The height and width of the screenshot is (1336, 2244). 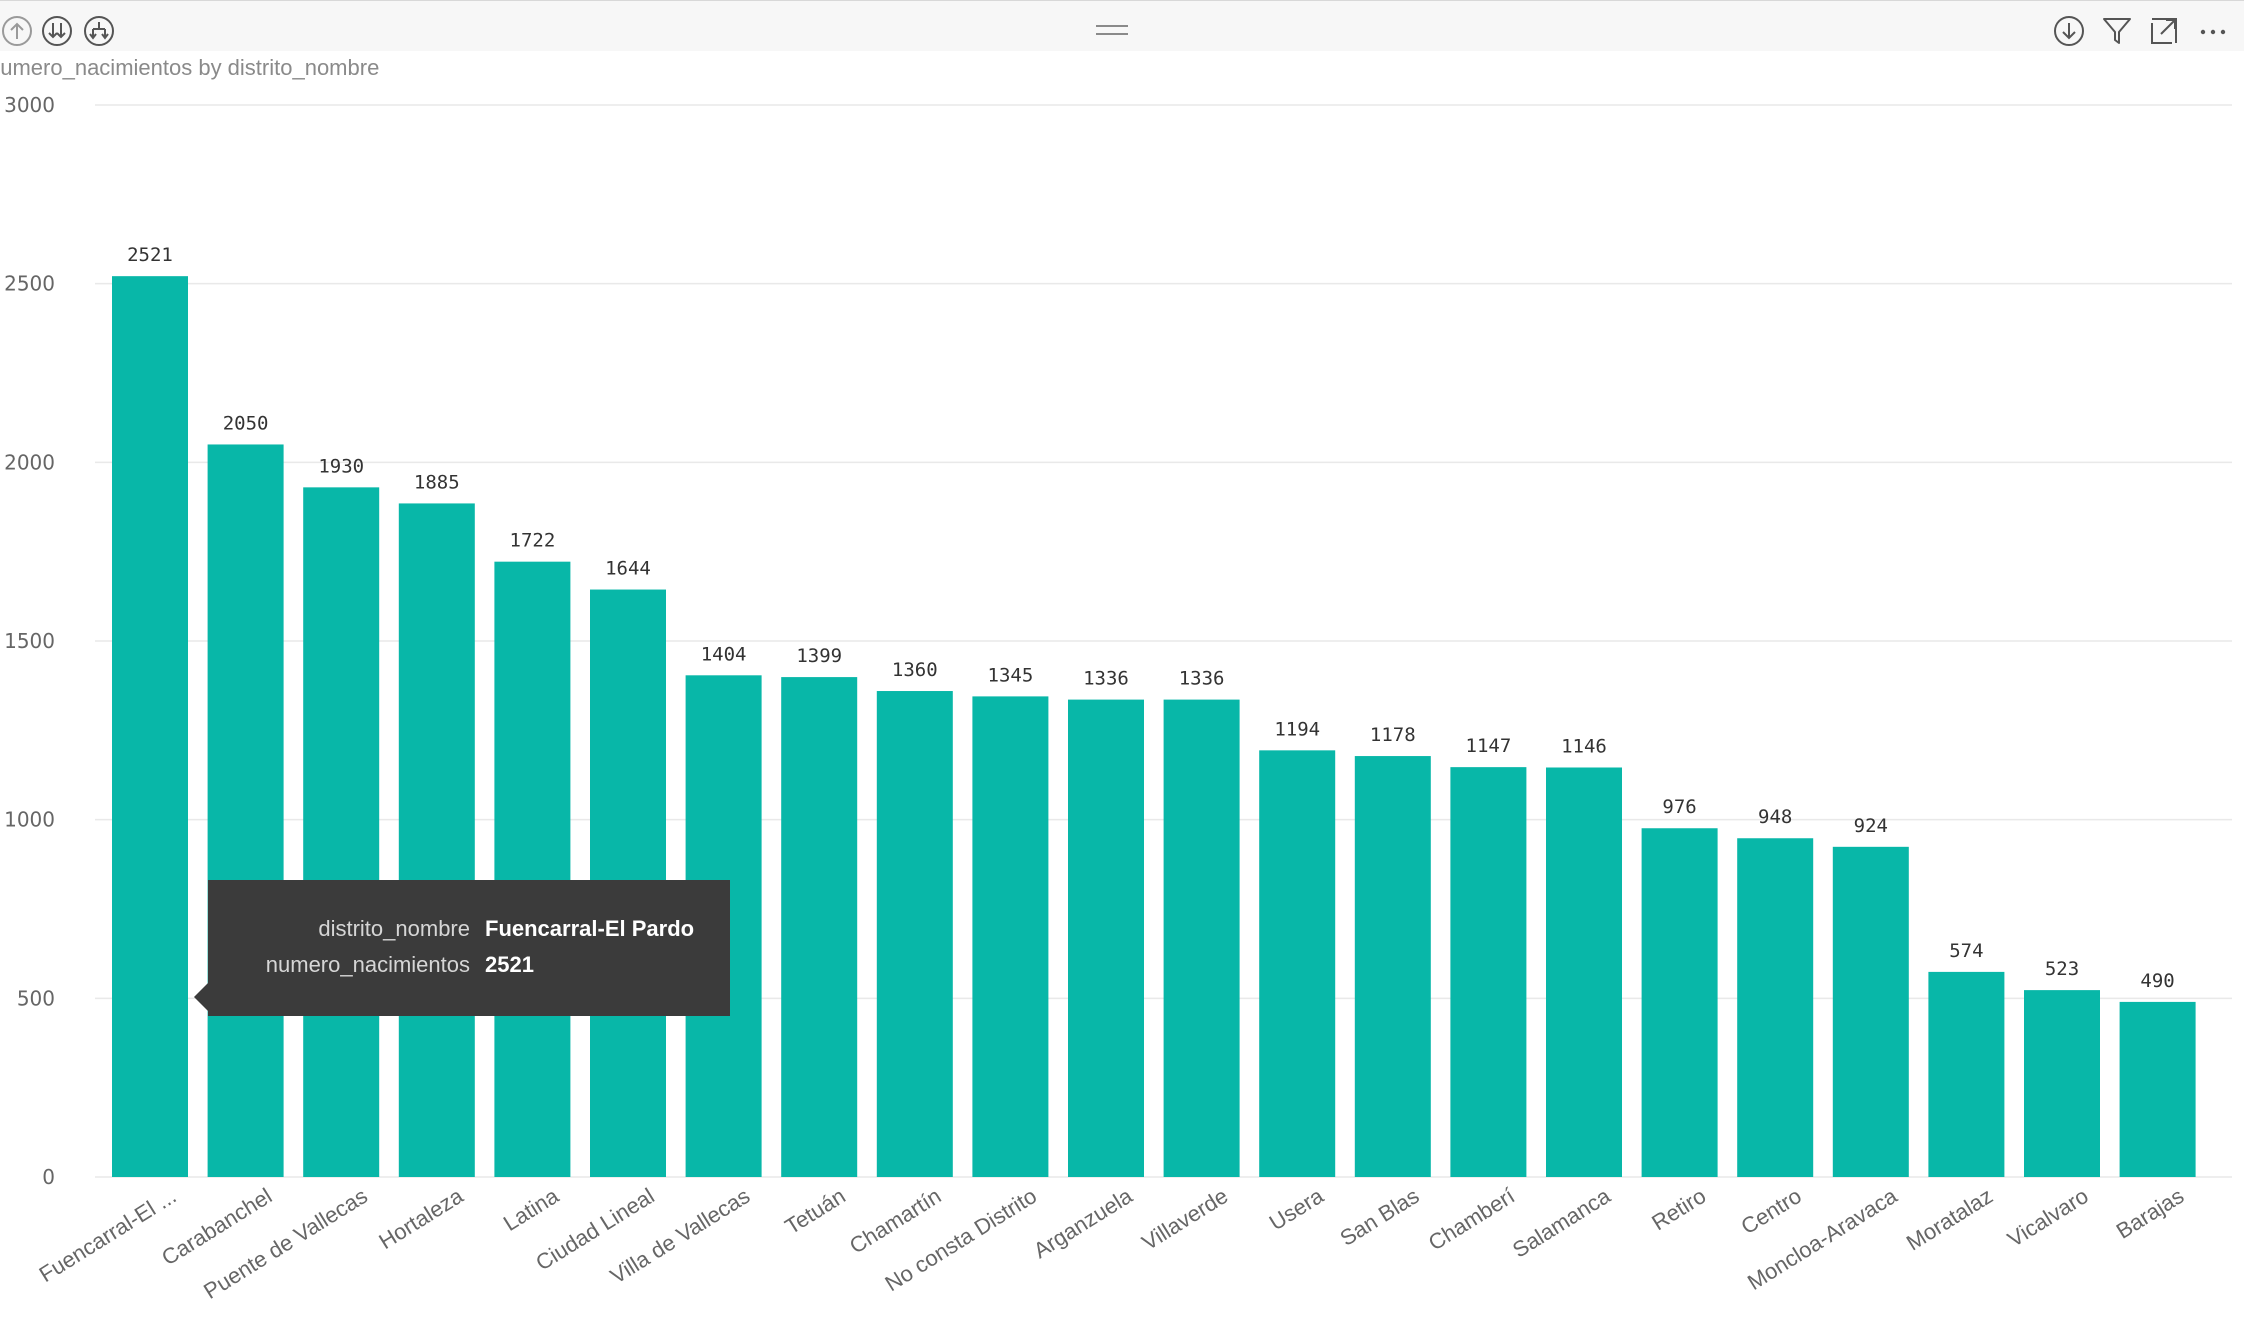 I want to click on x-tick-label: Villaverde, so click(x=1184, y=1219).